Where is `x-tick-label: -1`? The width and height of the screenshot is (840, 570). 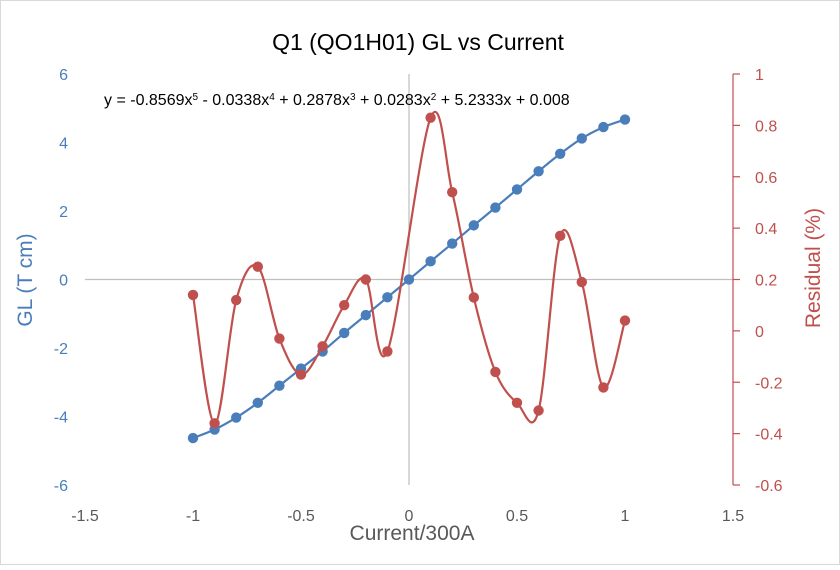 x-tick-label: -1 is located at coordinates (193, 516).